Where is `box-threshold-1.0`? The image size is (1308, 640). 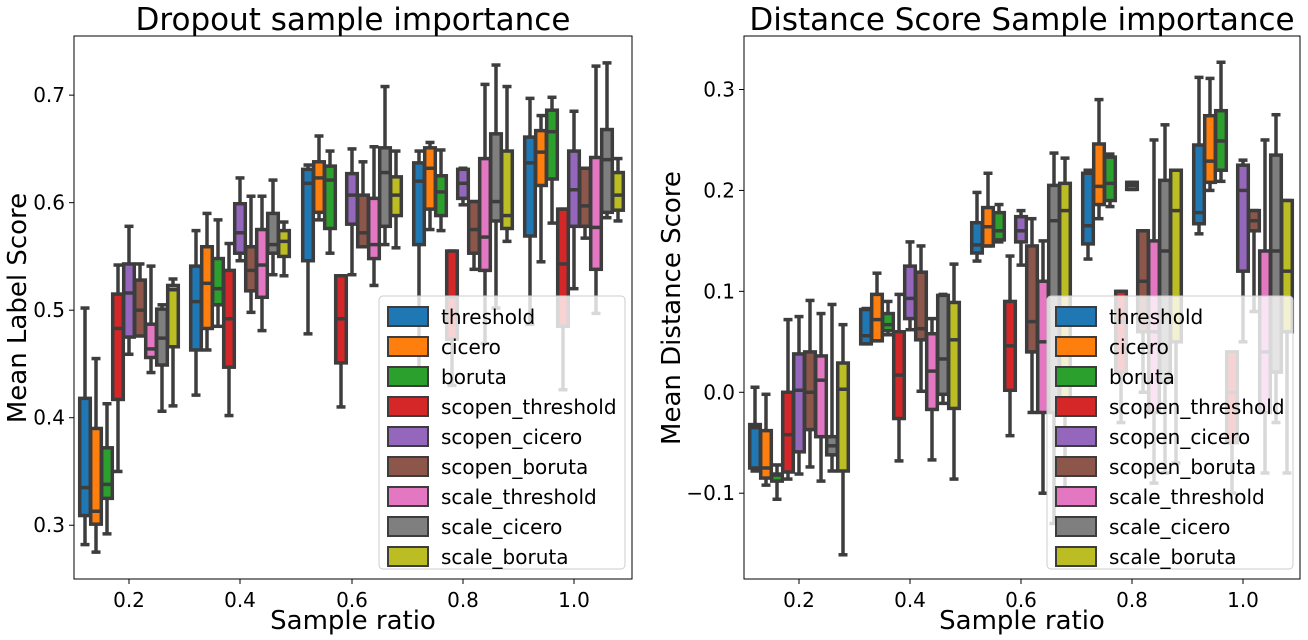 box-threshold-1.0 is located at coordinates (1199, 155).